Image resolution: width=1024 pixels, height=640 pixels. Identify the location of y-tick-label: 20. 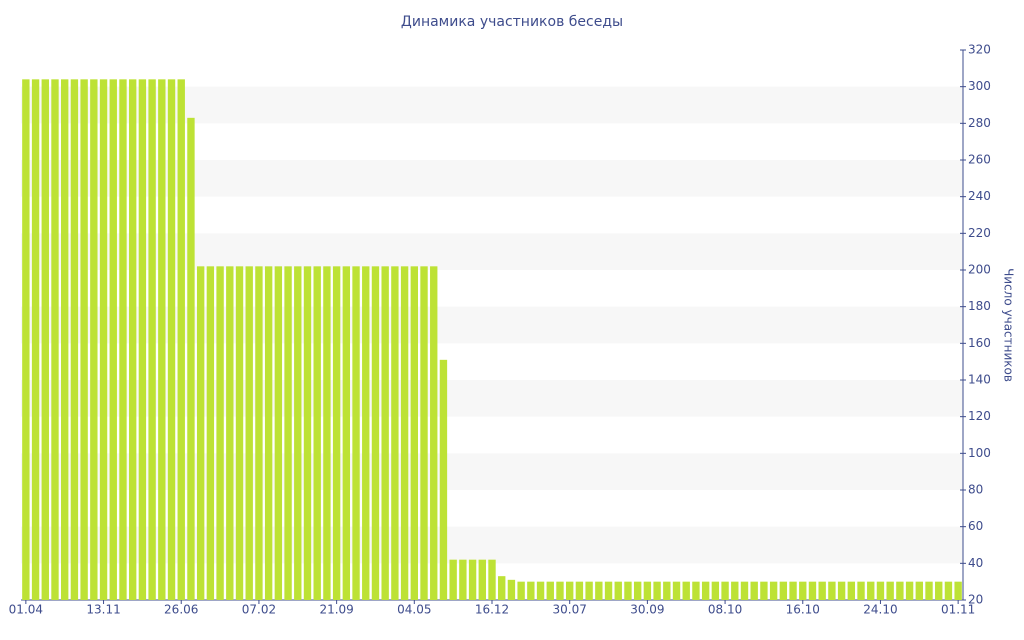
(975, 600).